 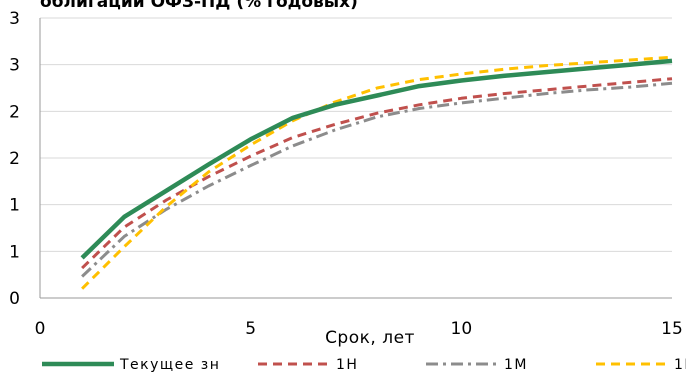 I want to click on legend-label-0: Текущее зн, so click(x=169, y=365).